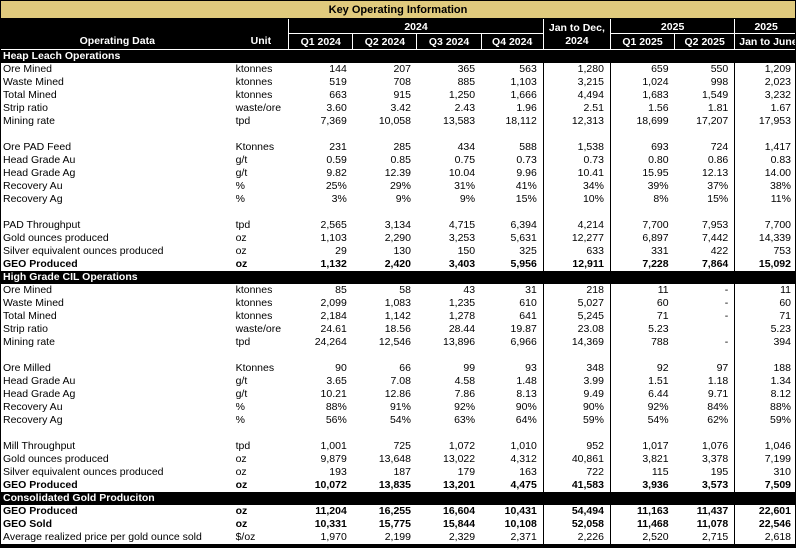 The height and width of the screenshot is (548, 796). Describe the element at coordinates (764, 186) in the screenshot. I see `cell-value: 38%` at that location.